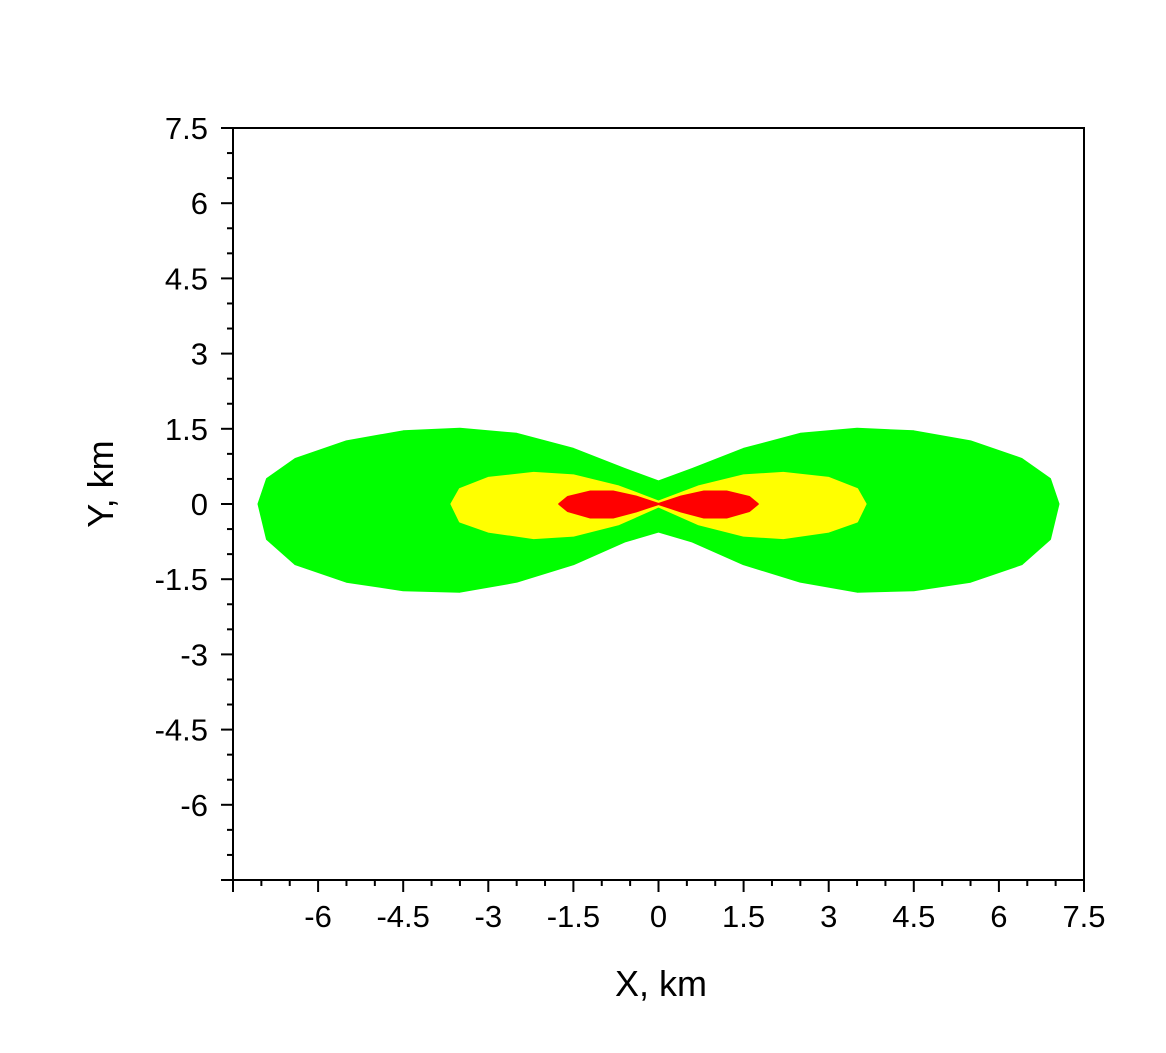  What do you see at coordinates (199, 504) in the screenshot?
I see `y-tick-label: 0` at bounding box center [199, 504].